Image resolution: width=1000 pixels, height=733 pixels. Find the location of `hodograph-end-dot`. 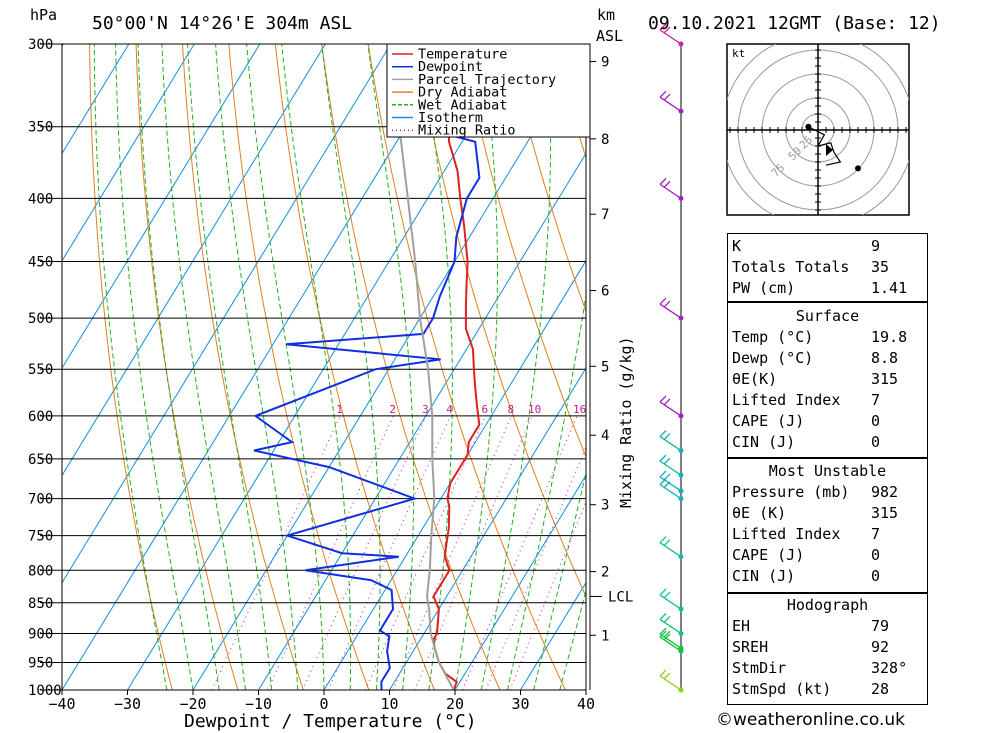

hodograph-end-dot is located at coordinates (858, 168).